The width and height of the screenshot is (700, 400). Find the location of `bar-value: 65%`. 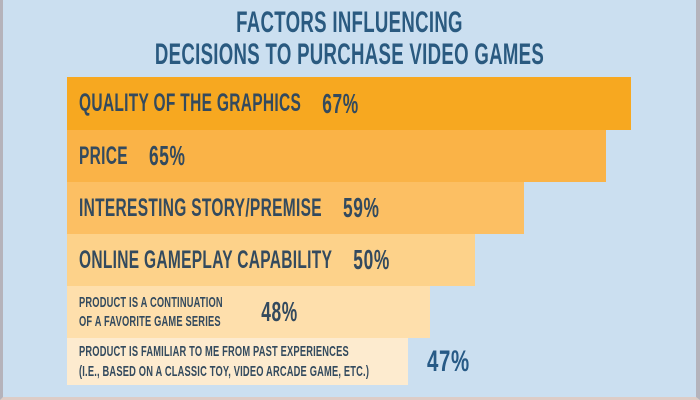

bar-value: 65% is located at coordinates (167, 155).